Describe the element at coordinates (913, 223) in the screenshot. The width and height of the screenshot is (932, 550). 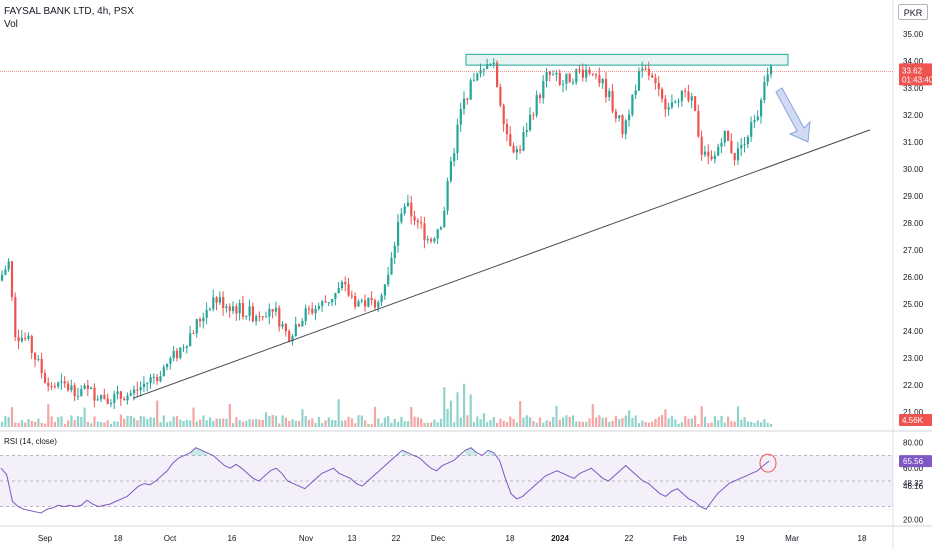
I see `price-tick-7: 28.00` at that location.